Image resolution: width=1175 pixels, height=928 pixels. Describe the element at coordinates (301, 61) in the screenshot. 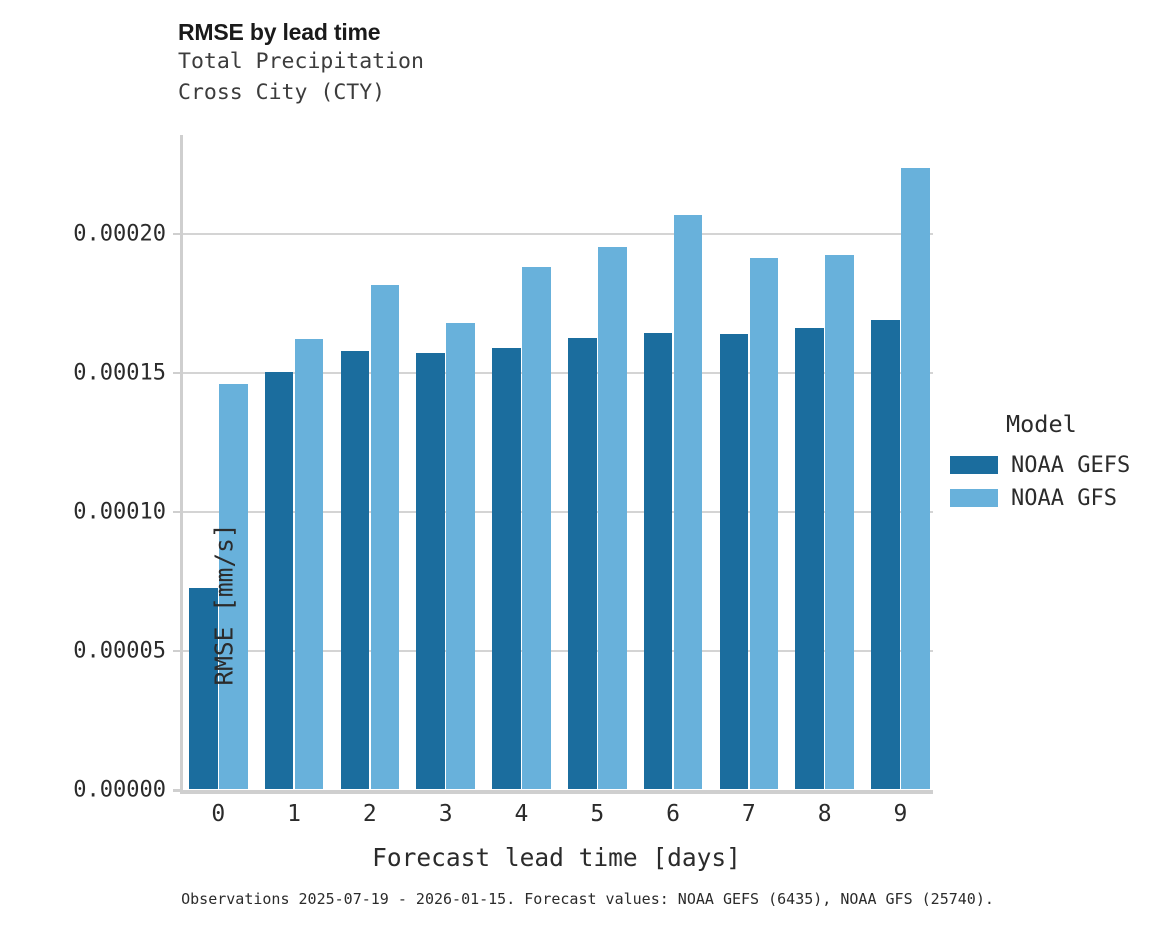

I see `chart-subtitle-variable: Total Precipitation` at that location.